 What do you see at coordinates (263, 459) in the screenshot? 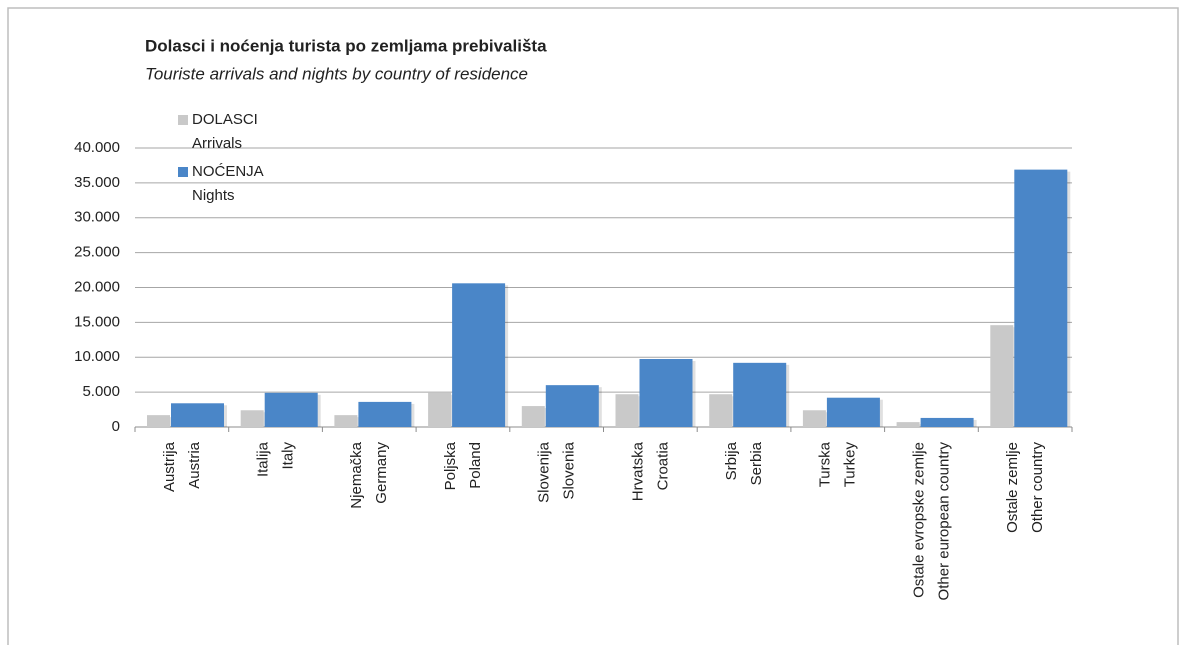
I see `x-tick-label: Italija` at bounding box center [263, 459].